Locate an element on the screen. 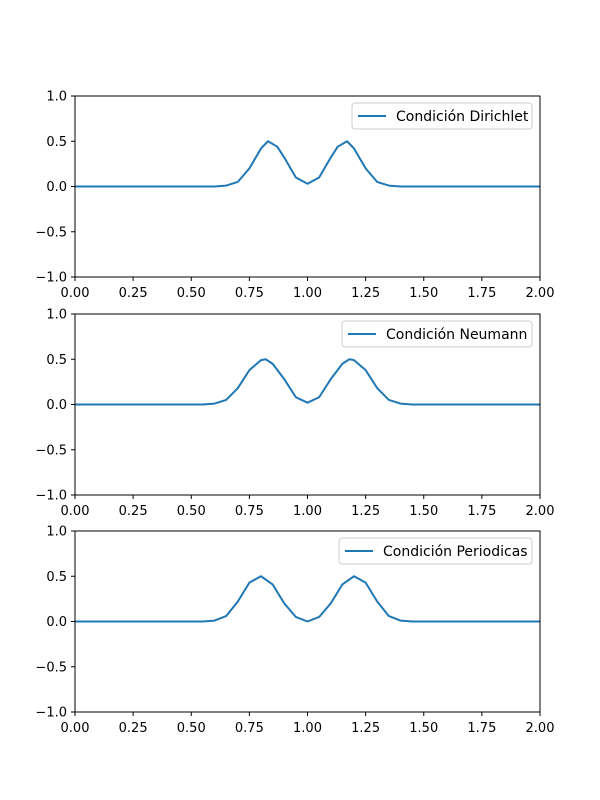 The height and width of the screenshot is (800, 600). legend-label: Condición Dirichlet is located at coordinates (462, 117).